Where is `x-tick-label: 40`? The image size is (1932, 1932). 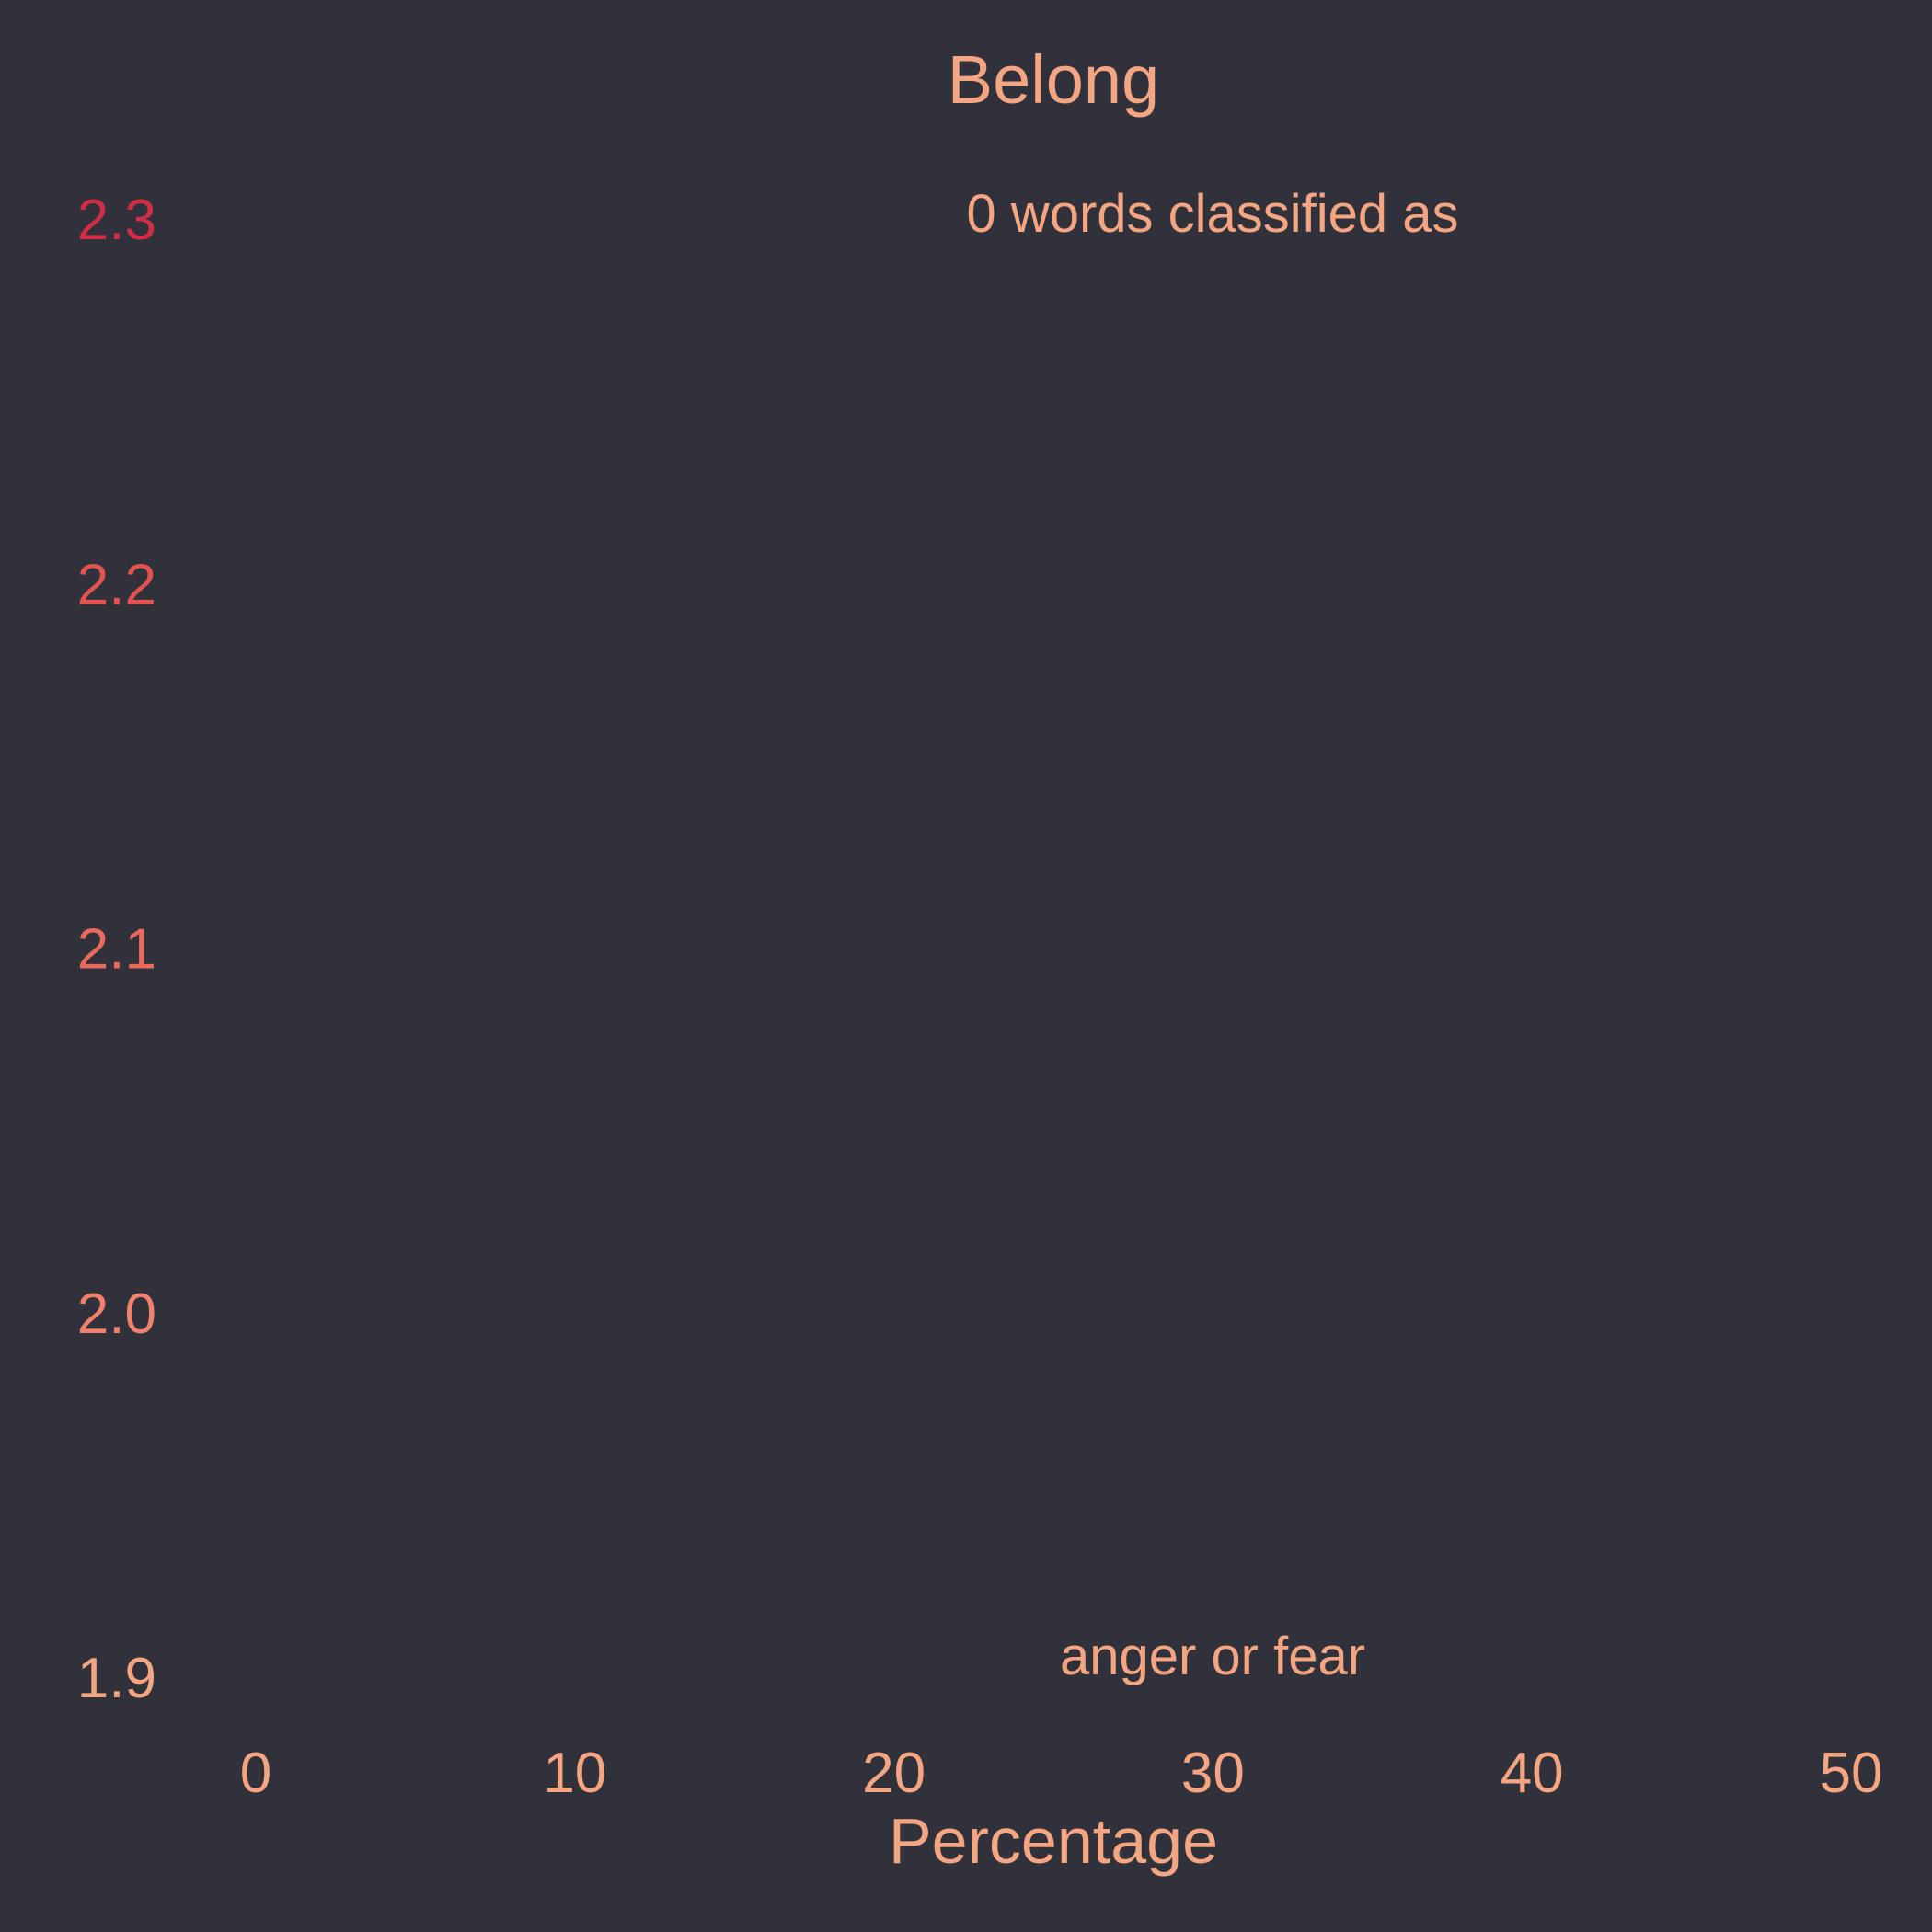
x-tick-label: 40 is located at coordinates (1532, 1773).